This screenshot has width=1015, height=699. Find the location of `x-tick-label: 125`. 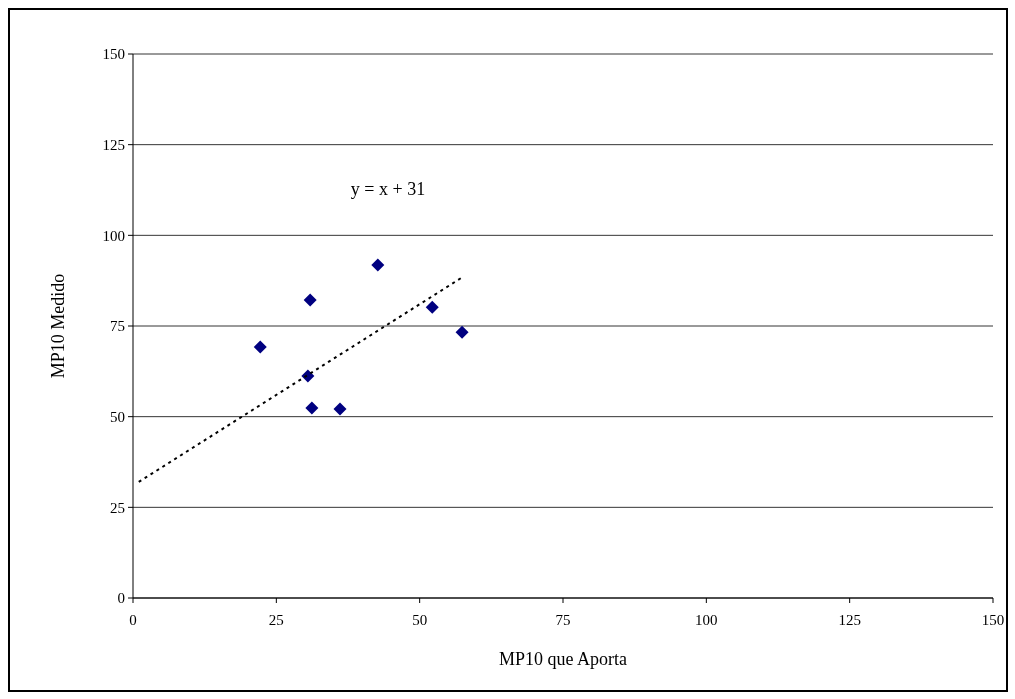

x-tick-label: 125 is located at coordinates (849, 620).